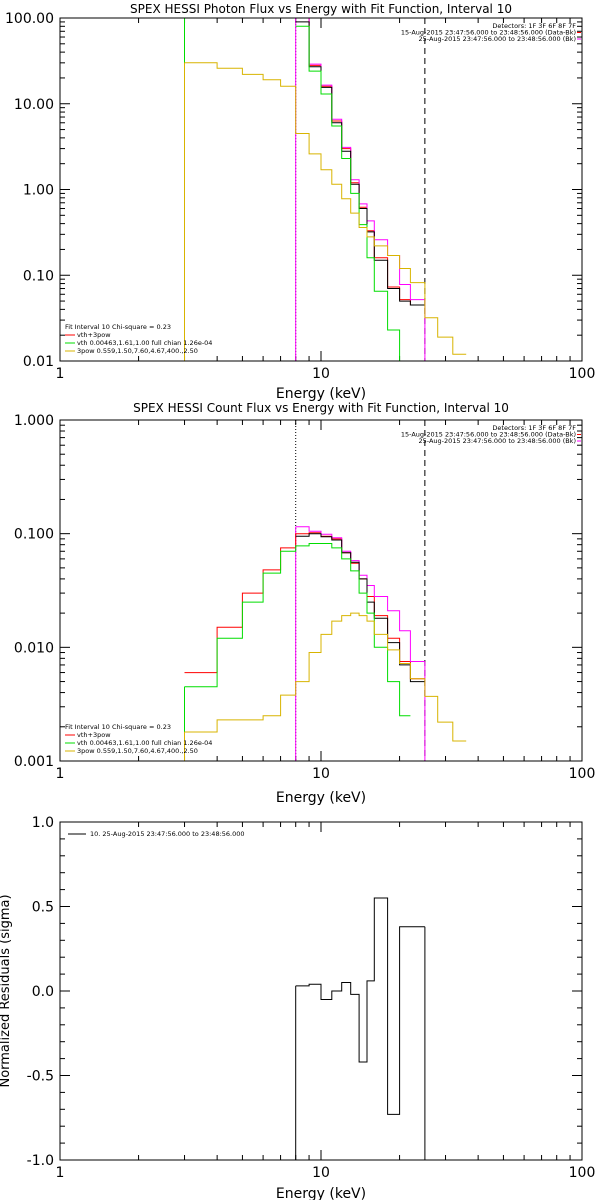  What do you see at coordinates (43, 823) in the screenshot?
I see `y-tick-label: 1.0` at bounding box center [43, 823].